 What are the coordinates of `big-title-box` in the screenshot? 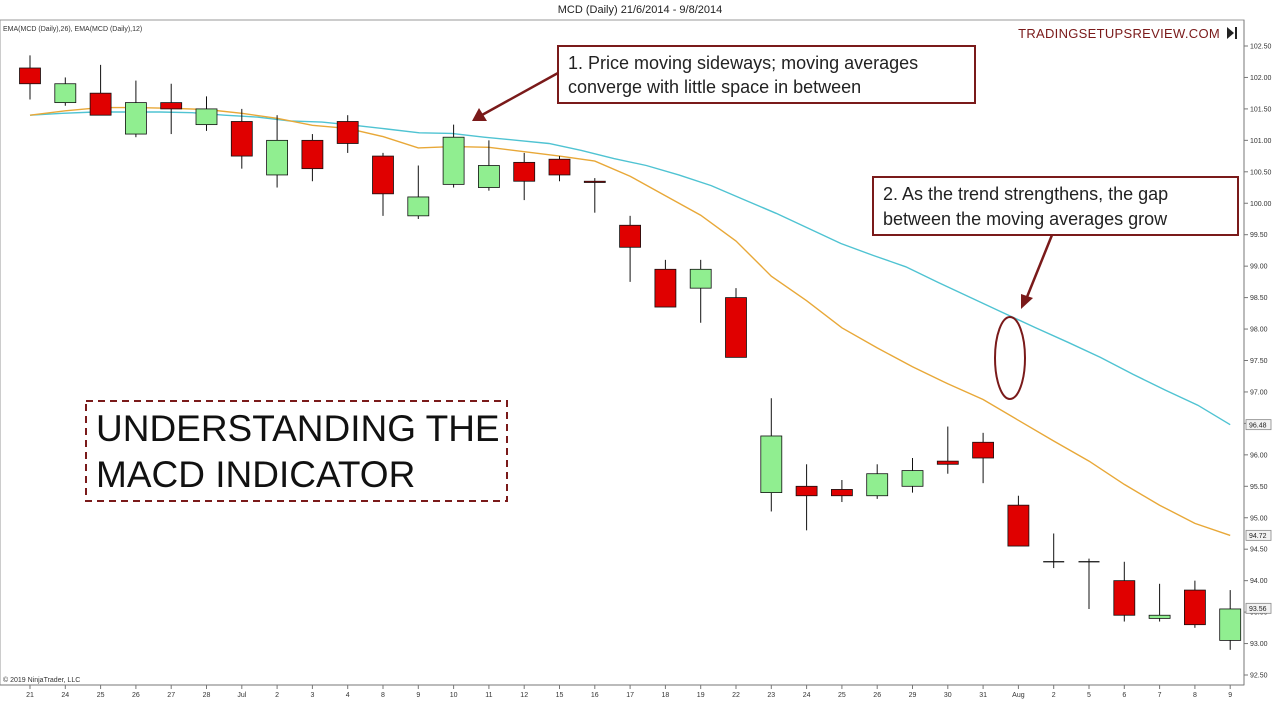 It's located at (296, 451).